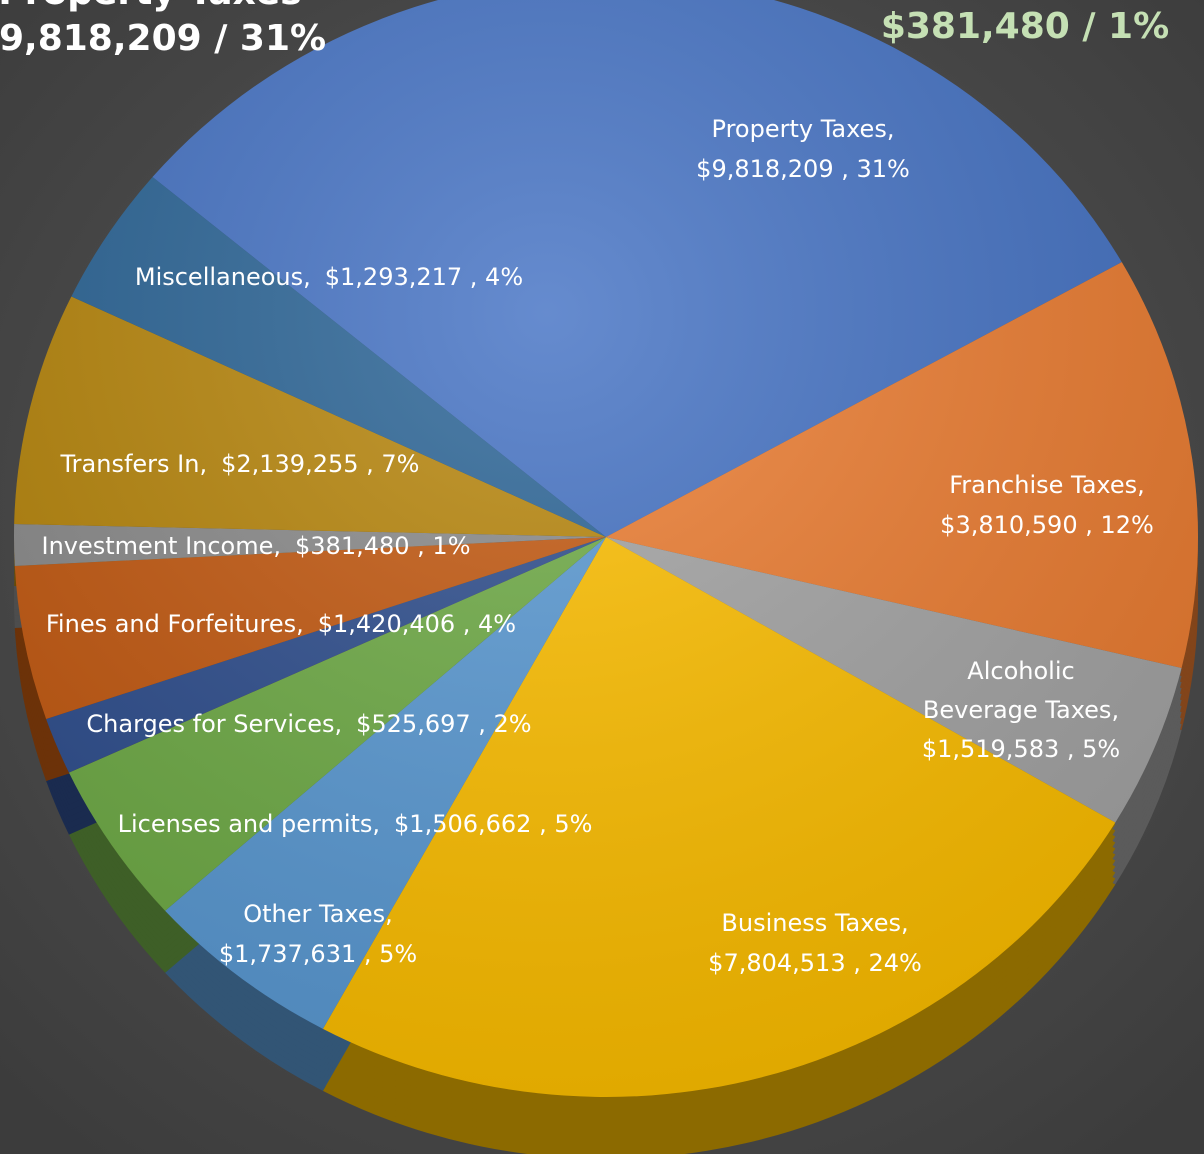 This screenshot has width=1204, height=1154. Describe the element at coordinates (318, 914) in the screenshot. I see `category-label: Other Taxes,` at that location.